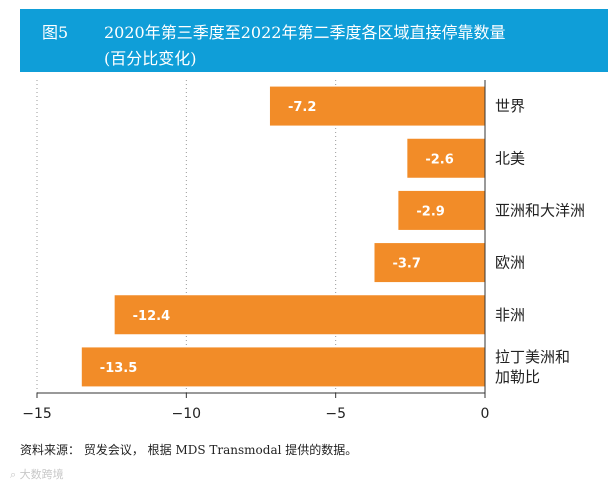 The image size is (616, 486). I want to click on title-banner: 图5 2020年第三季度至2022年第二季度各区域直接停靠数量 (百分比变化), so click(314, 40).